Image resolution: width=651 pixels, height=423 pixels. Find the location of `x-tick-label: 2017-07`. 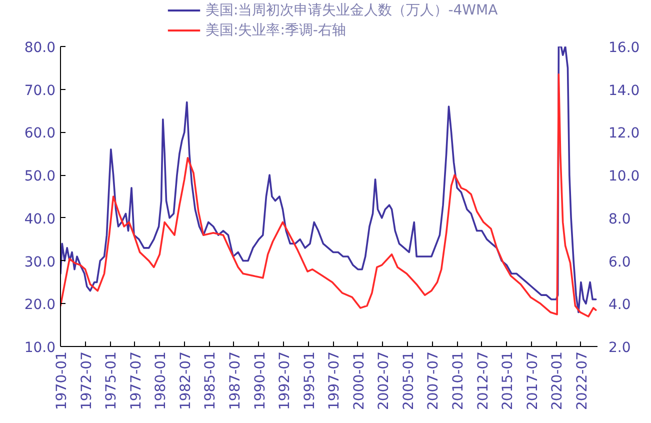

x-tick-label: 2017-07 is located at coordinates (532, 380).